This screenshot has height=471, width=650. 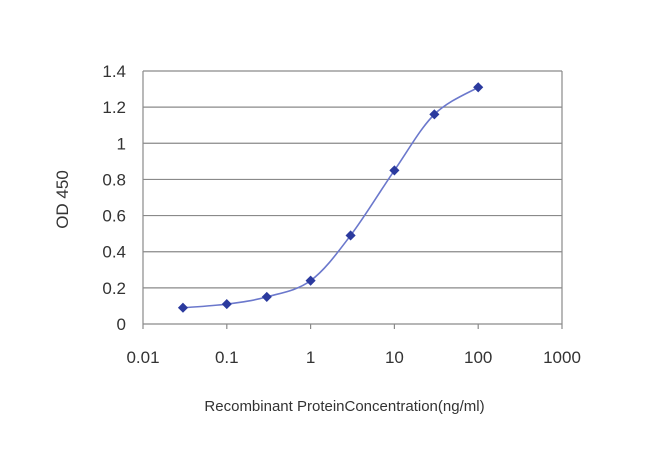 I want to click on y-tick-label: 0.4, so click(x=114, y=252).